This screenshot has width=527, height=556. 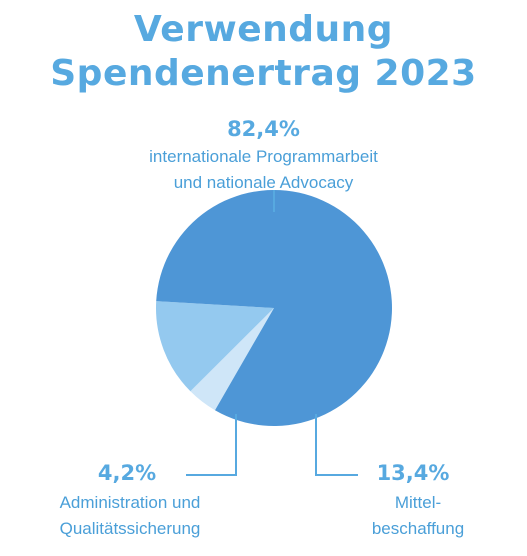 I want to click on pie-slice-fundraising, so click(x=214, y=346).